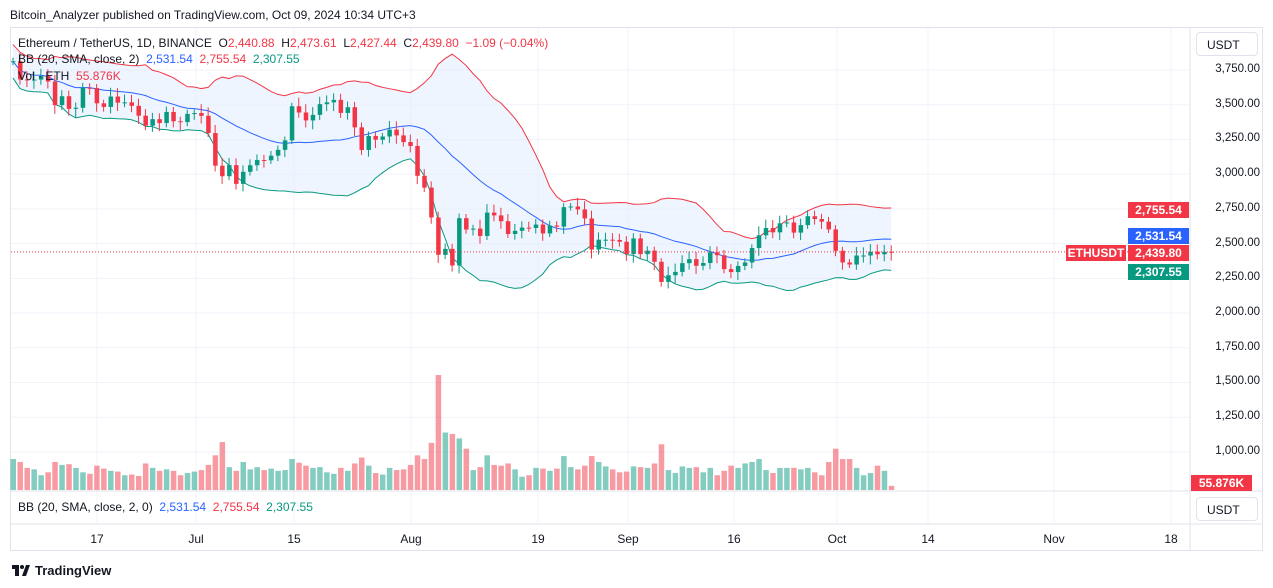 The width and height of the screenshot is (1273, 588). I want to click on bb-upper-value: 2,755.54, so click(223, 59).